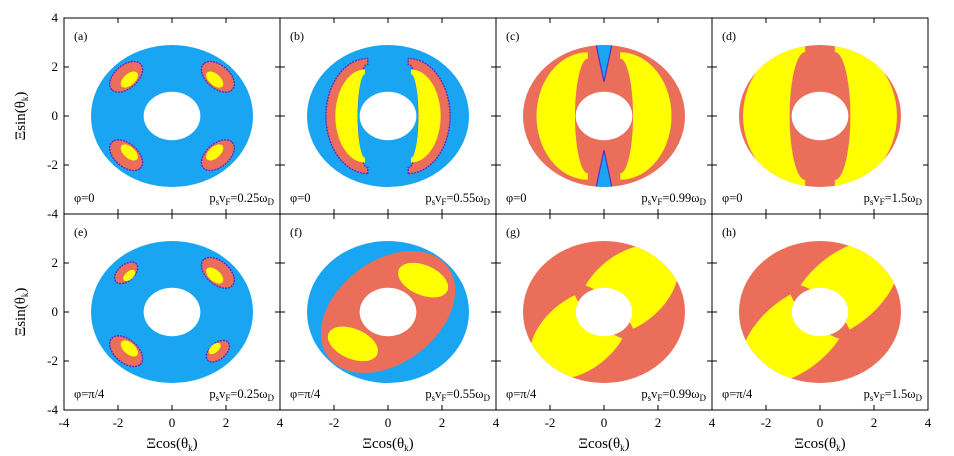  Describe the element at coordinates (80, 232) in the screenshot. I see `panel-label: (e)` at that location.